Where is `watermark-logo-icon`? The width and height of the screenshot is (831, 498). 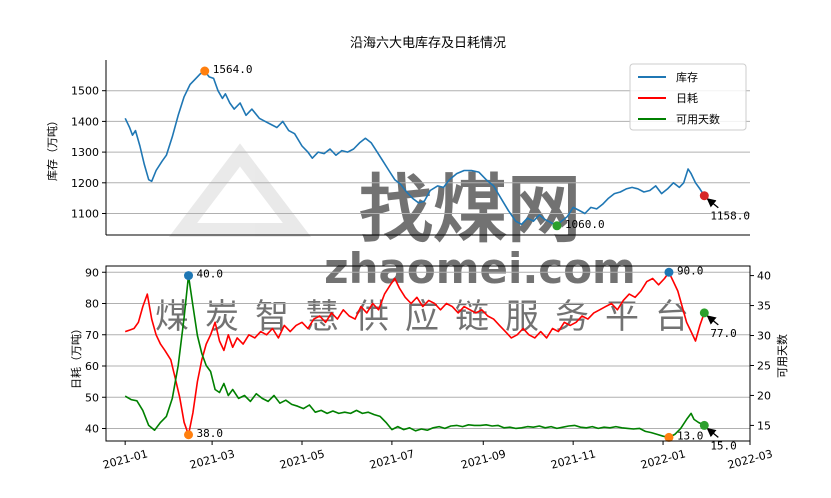
watermark-logo-icon is located at coordinates (240, 190).